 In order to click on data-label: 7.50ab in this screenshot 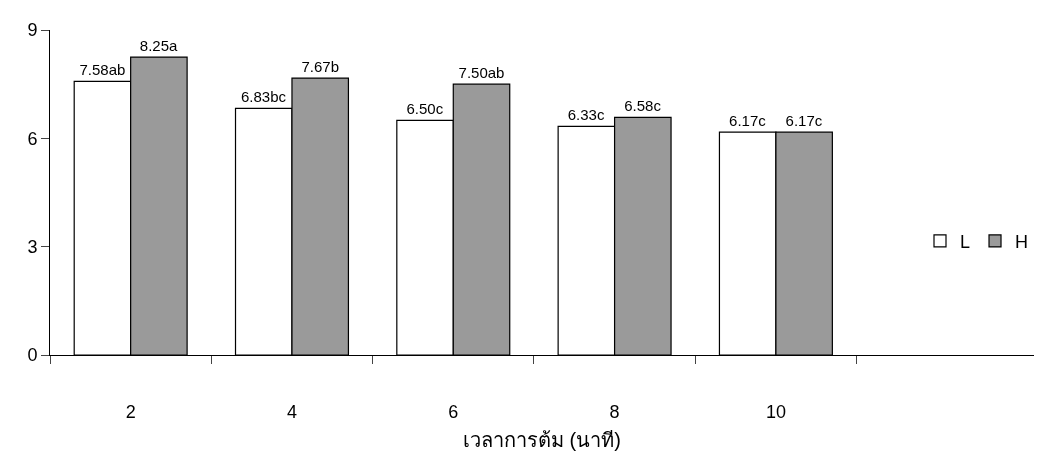, I will do `click(481, 73)`.